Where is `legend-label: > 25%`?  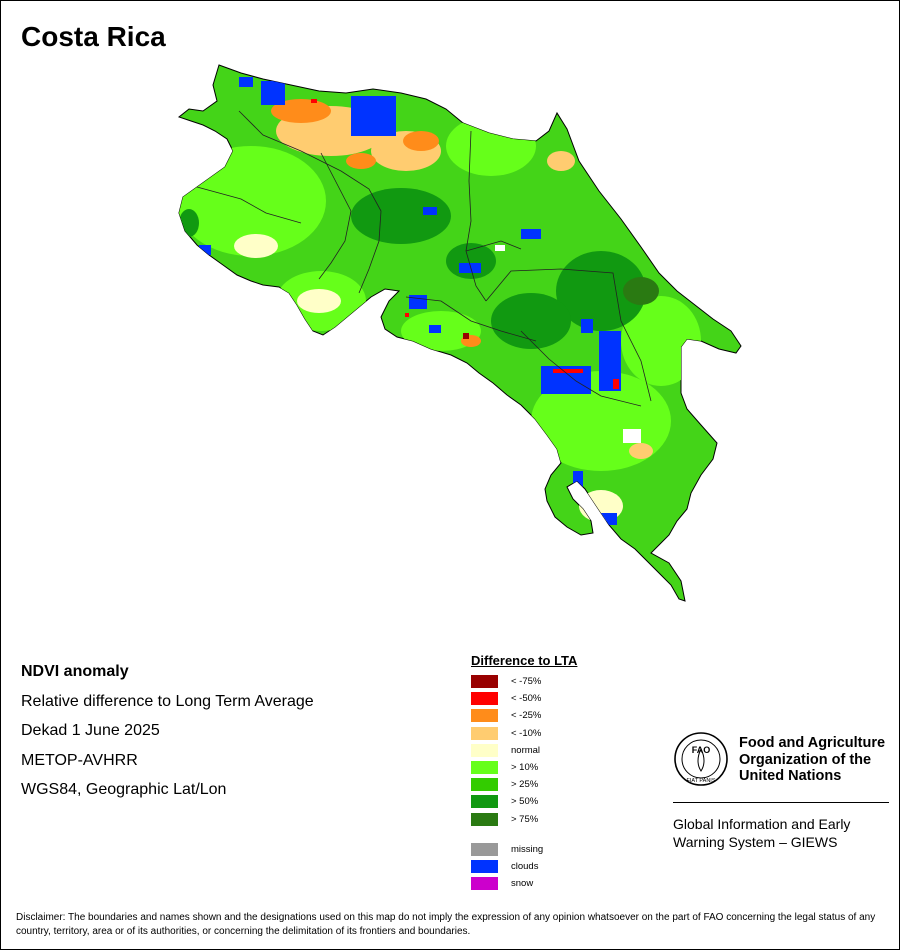
legend-label: > 25% is located at coordinates (525, 785).